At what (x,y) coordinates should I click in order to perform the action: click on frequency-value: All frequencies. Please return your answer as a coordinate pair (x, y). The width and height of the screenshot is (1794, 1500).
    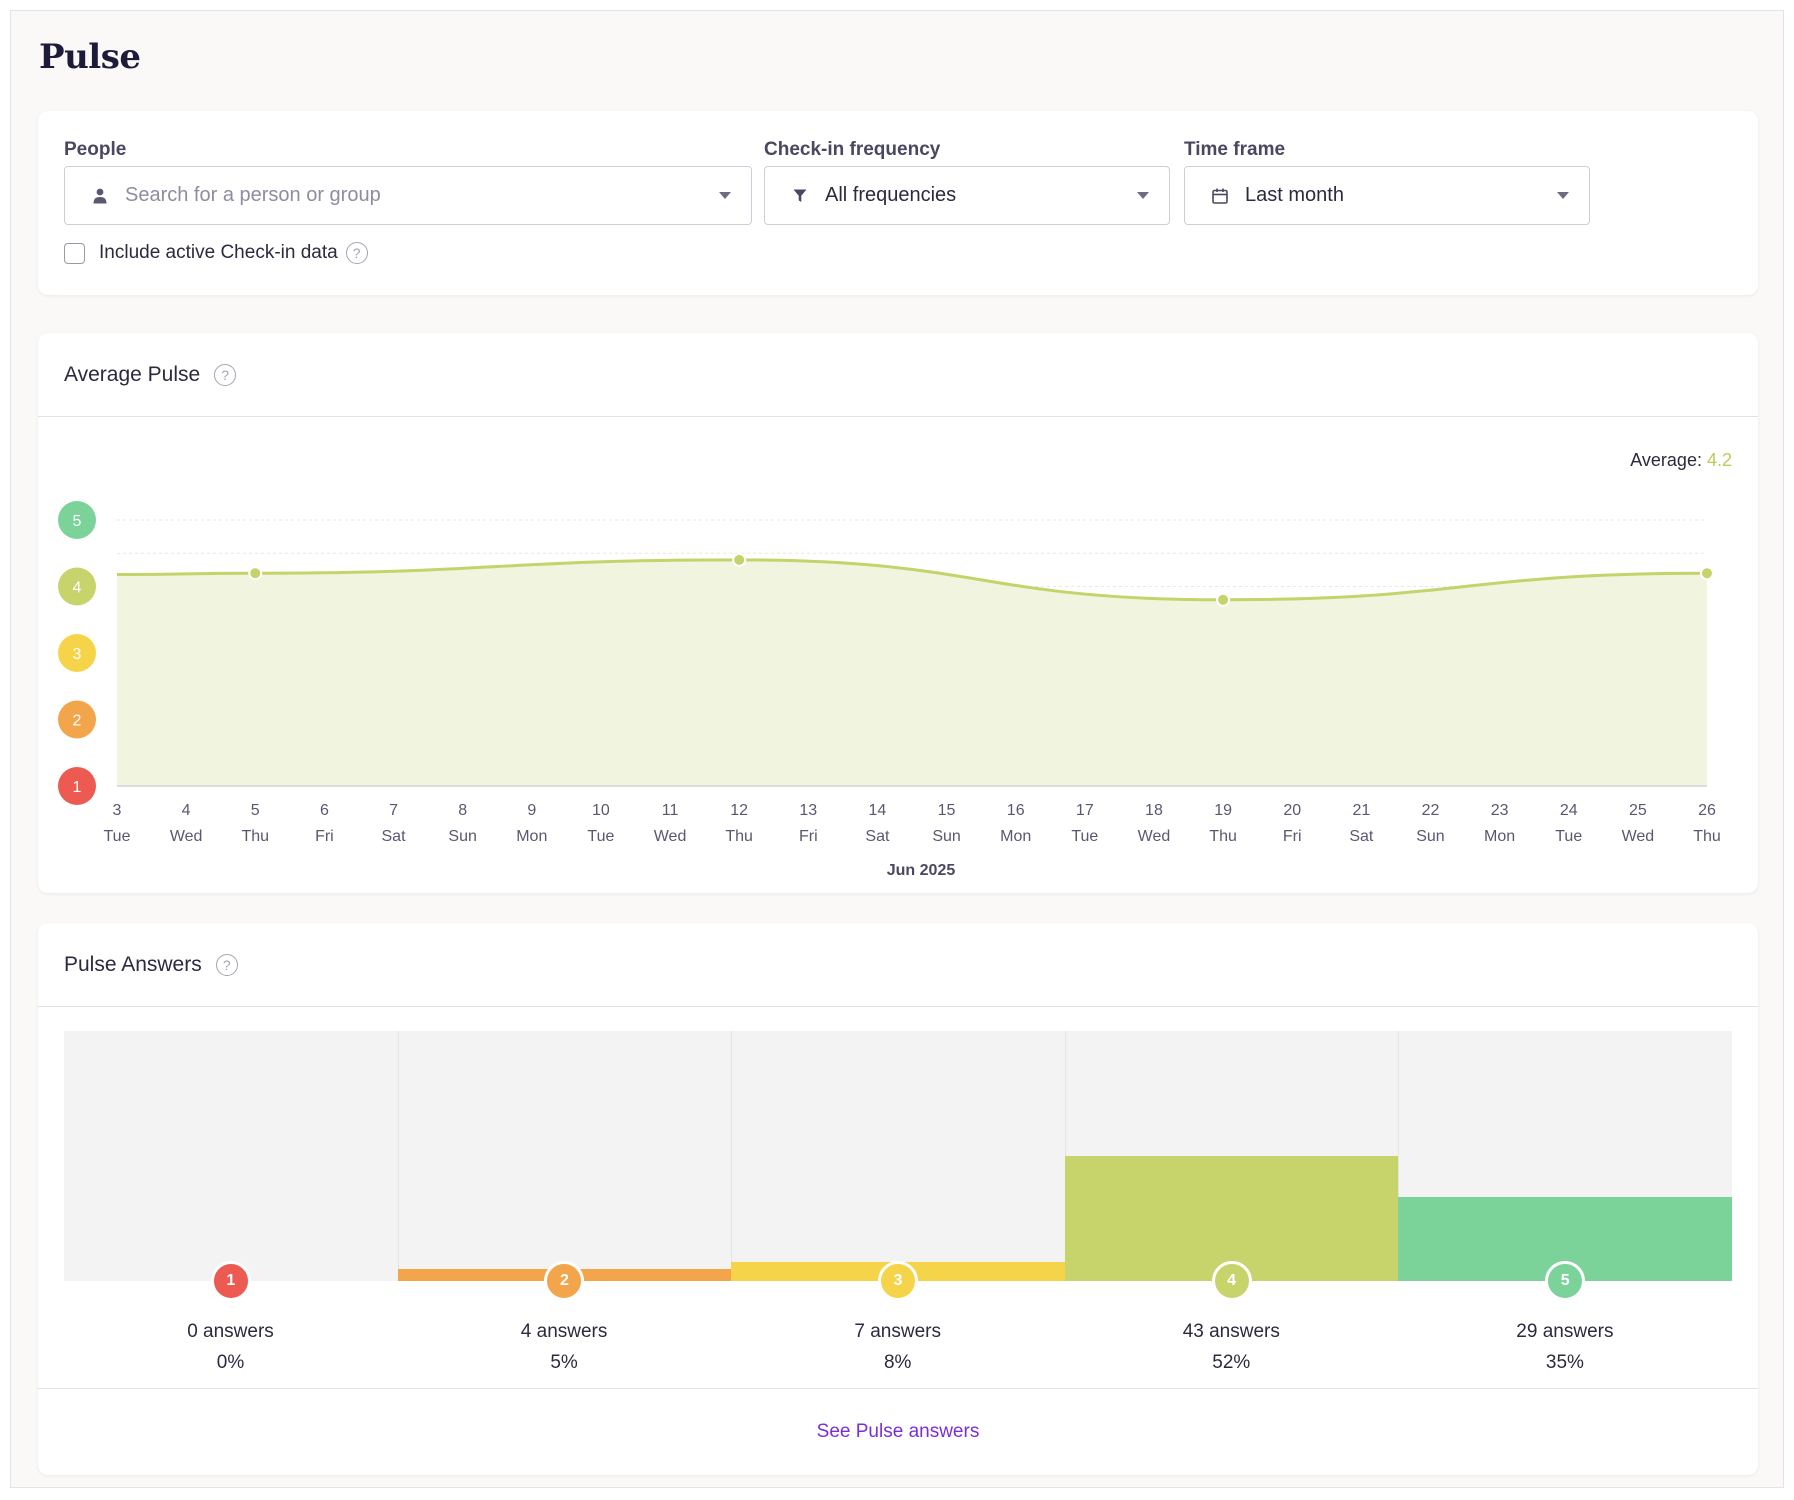
    Looking at the image, I should click on (891, 195).